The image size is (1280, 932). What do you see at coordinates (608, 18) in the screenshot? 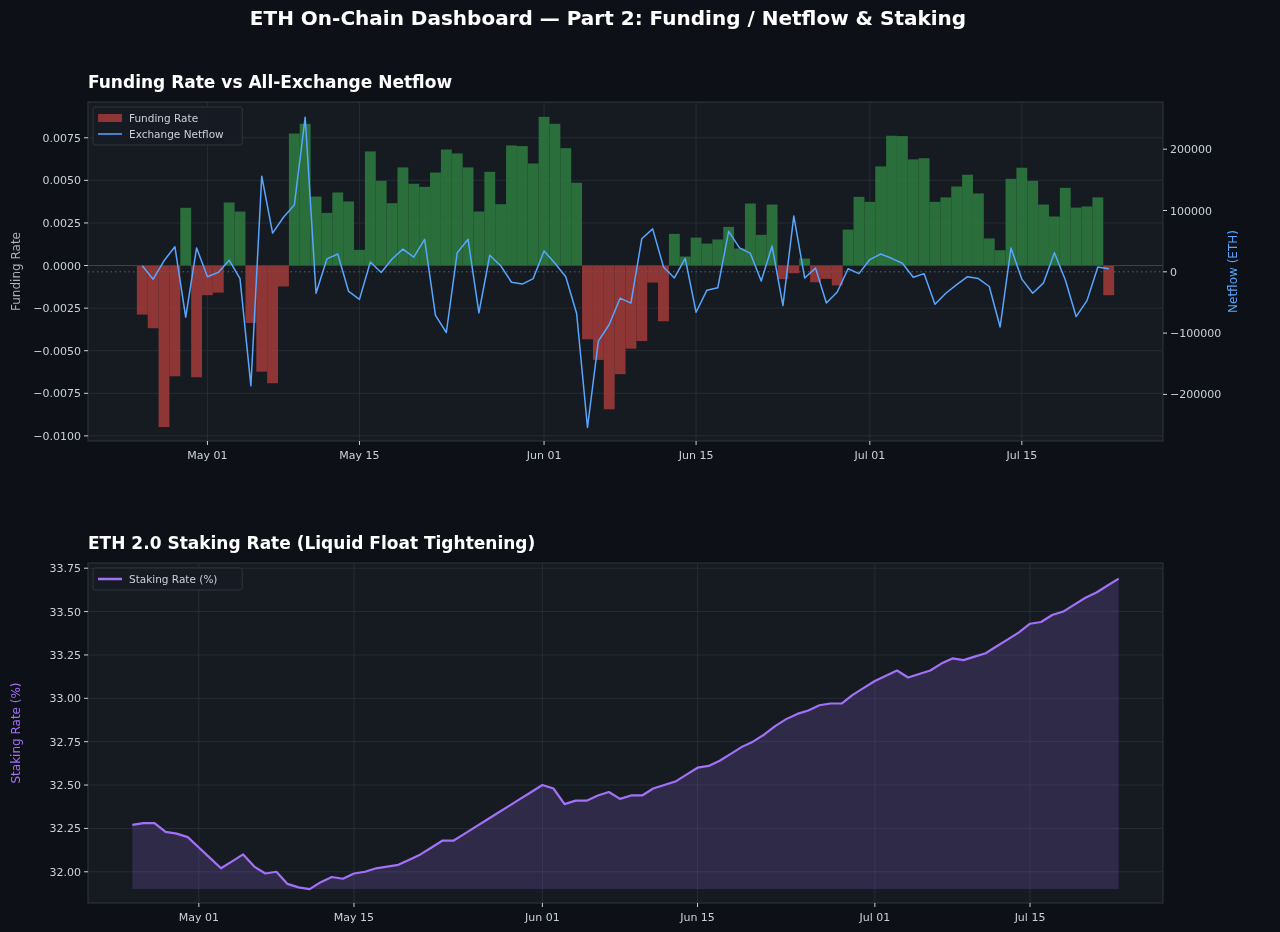
I see `chart-title: ETH On-Chain Dashboard — Part 2: Funding / Netflow & Staking` at bounding box center [608, 18].